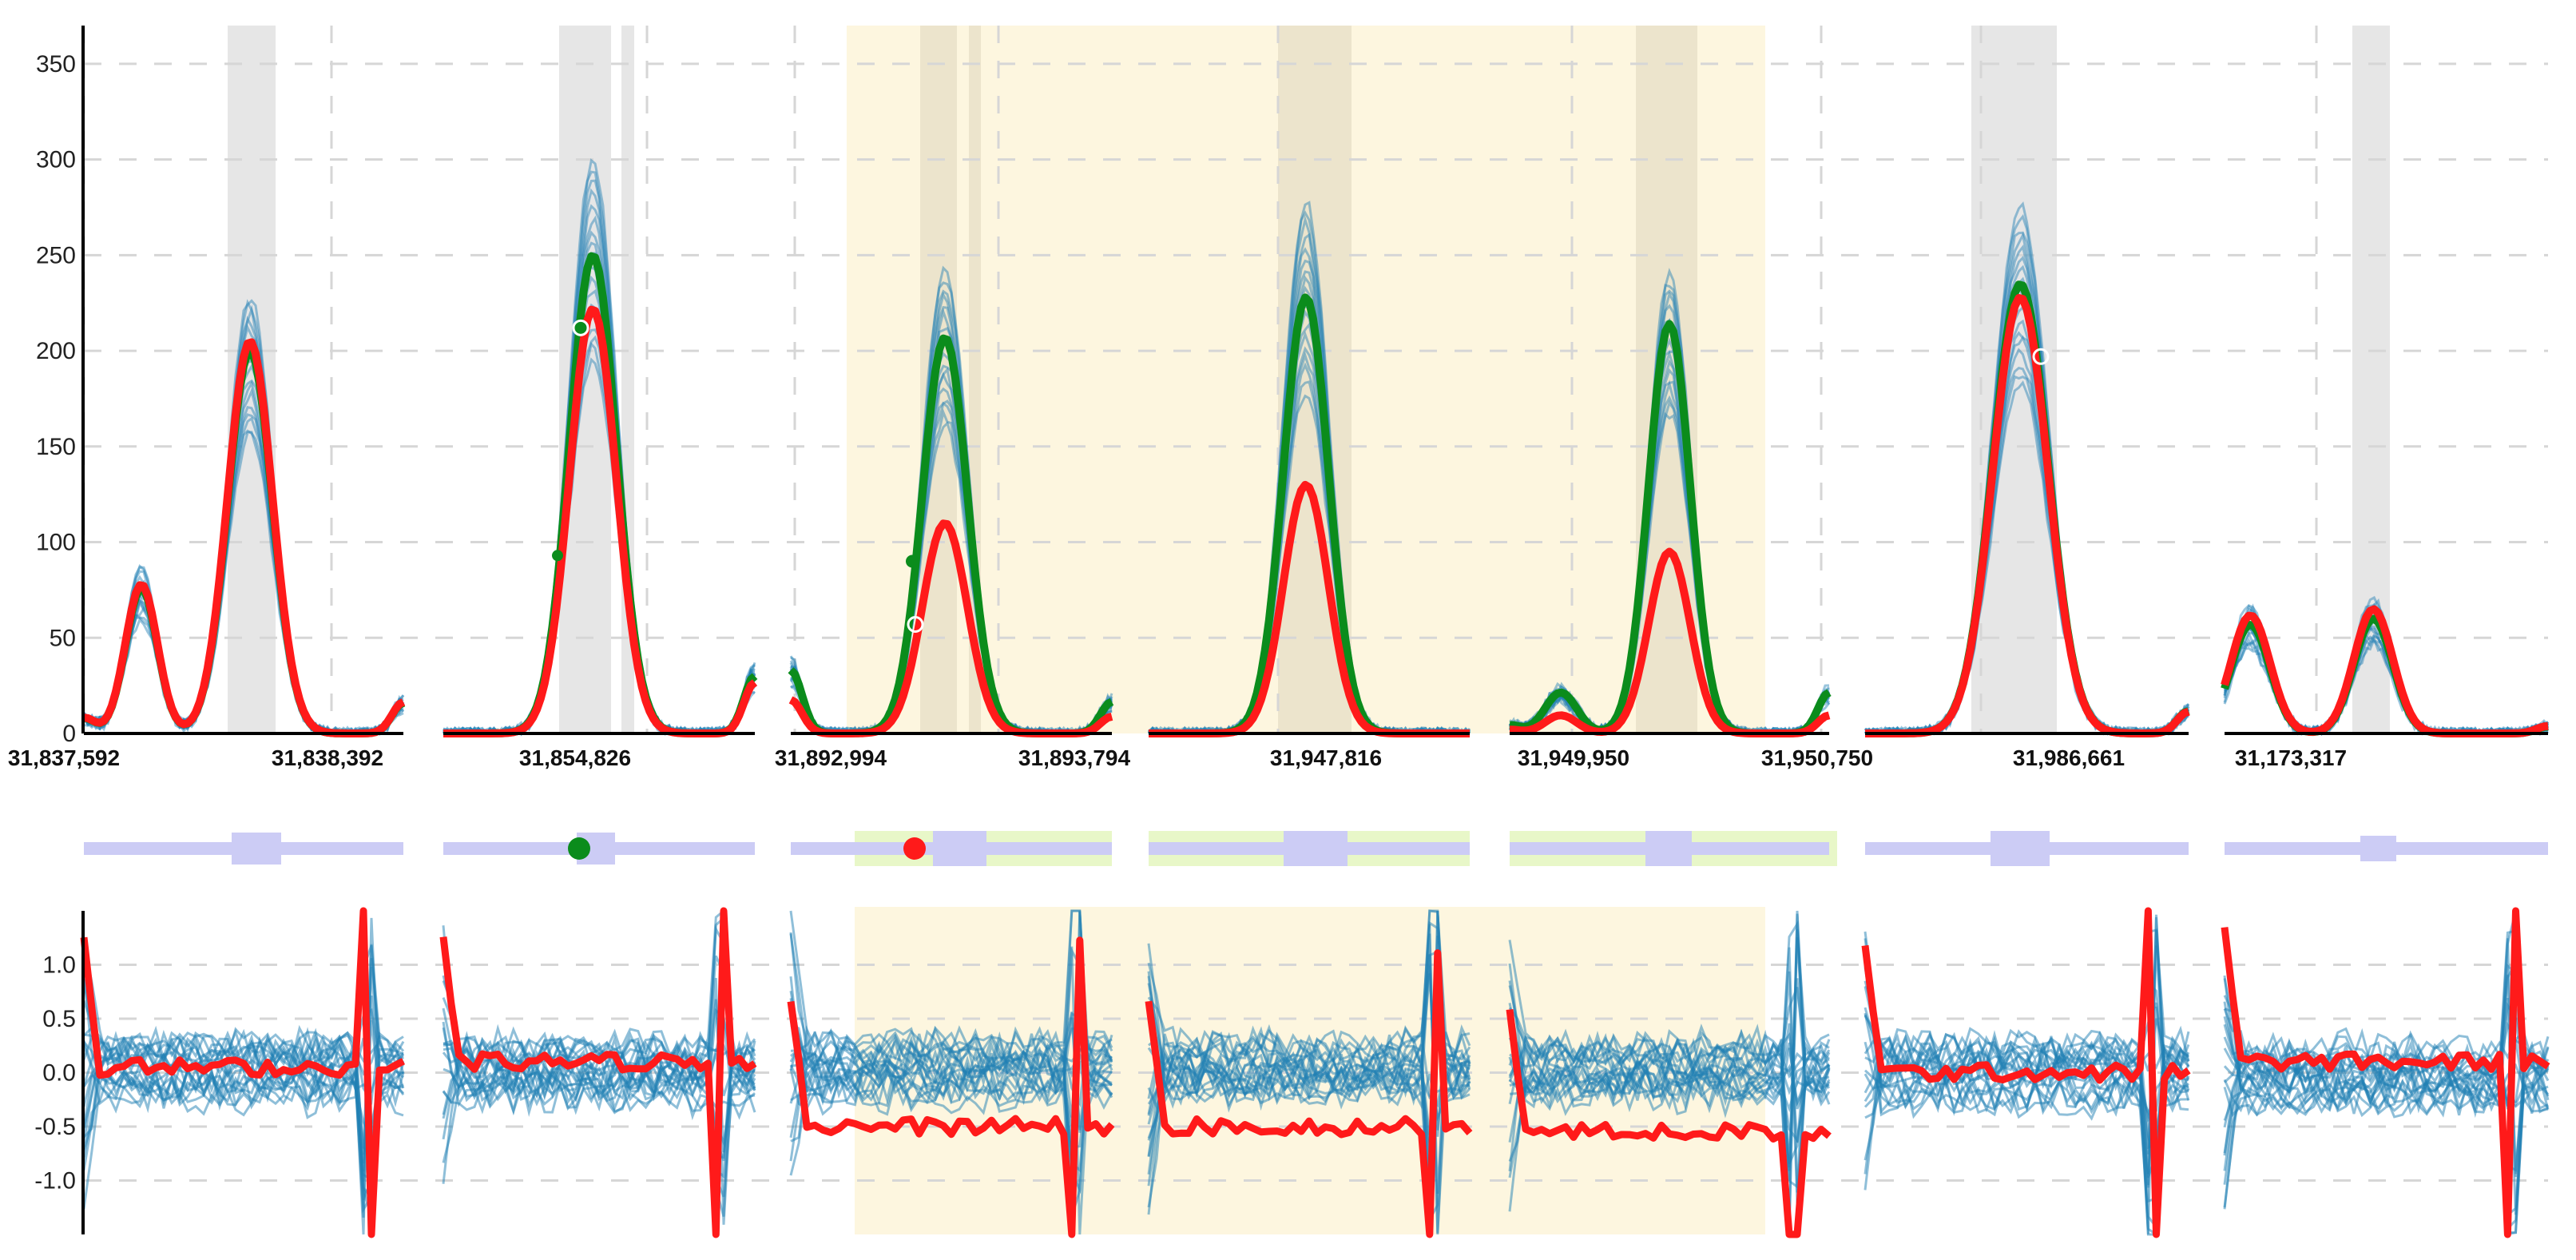  I want to click on y-tick-bottom-2: 0.0, so click(59, 1073).